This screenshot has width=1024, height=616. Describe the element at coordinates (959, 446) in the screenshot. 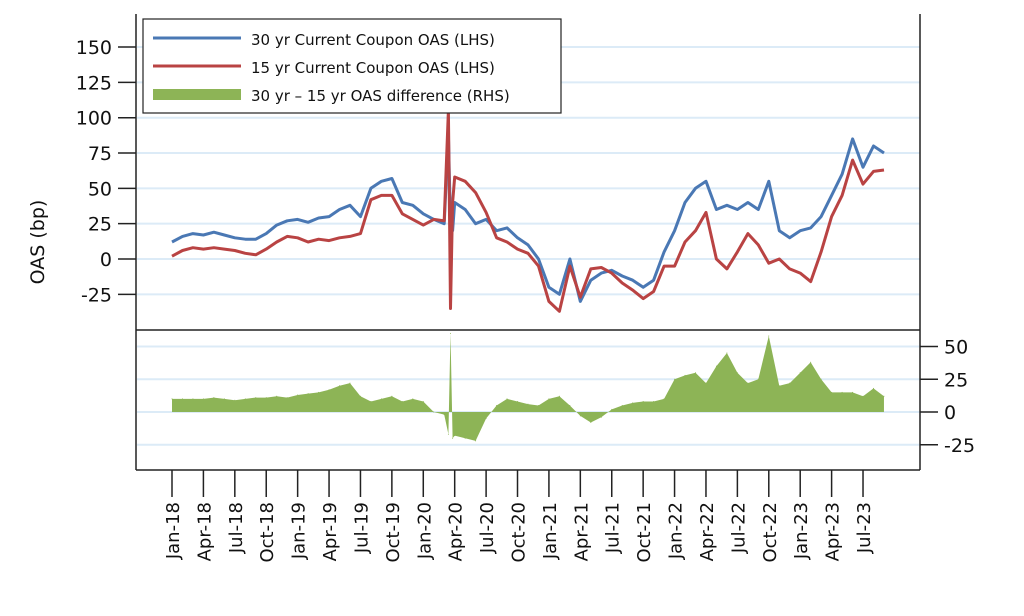

I see `rhs-tick-label: -25` at that location.